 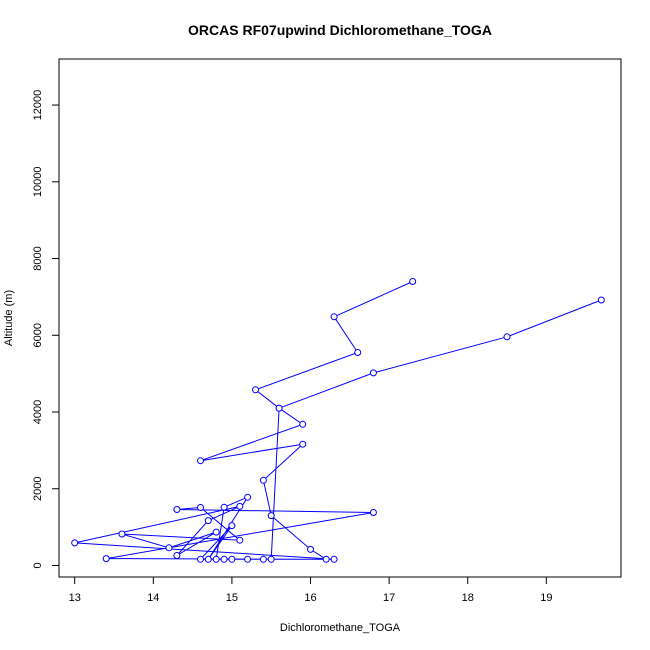 I want to click on x-tick-label: 18, so click(x=468, y=598).